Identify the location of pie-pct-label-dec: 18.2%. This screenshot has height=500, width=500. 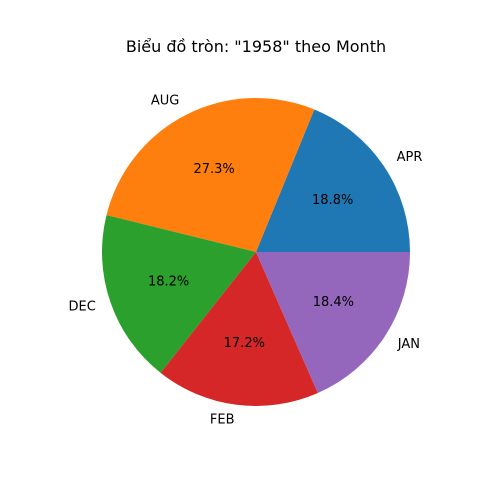
(168, 282).